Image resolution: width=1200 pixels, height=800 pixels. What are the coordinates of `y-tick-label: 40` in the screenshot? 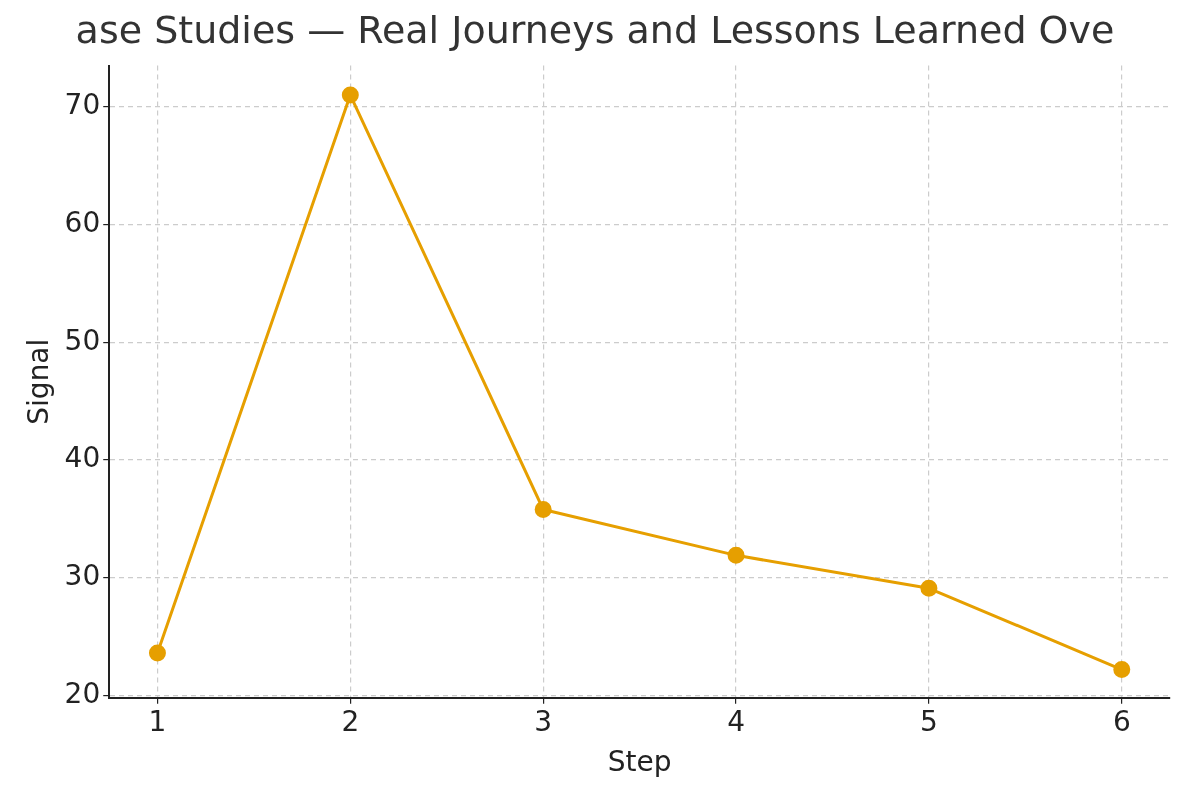 It's located at (82, 458).